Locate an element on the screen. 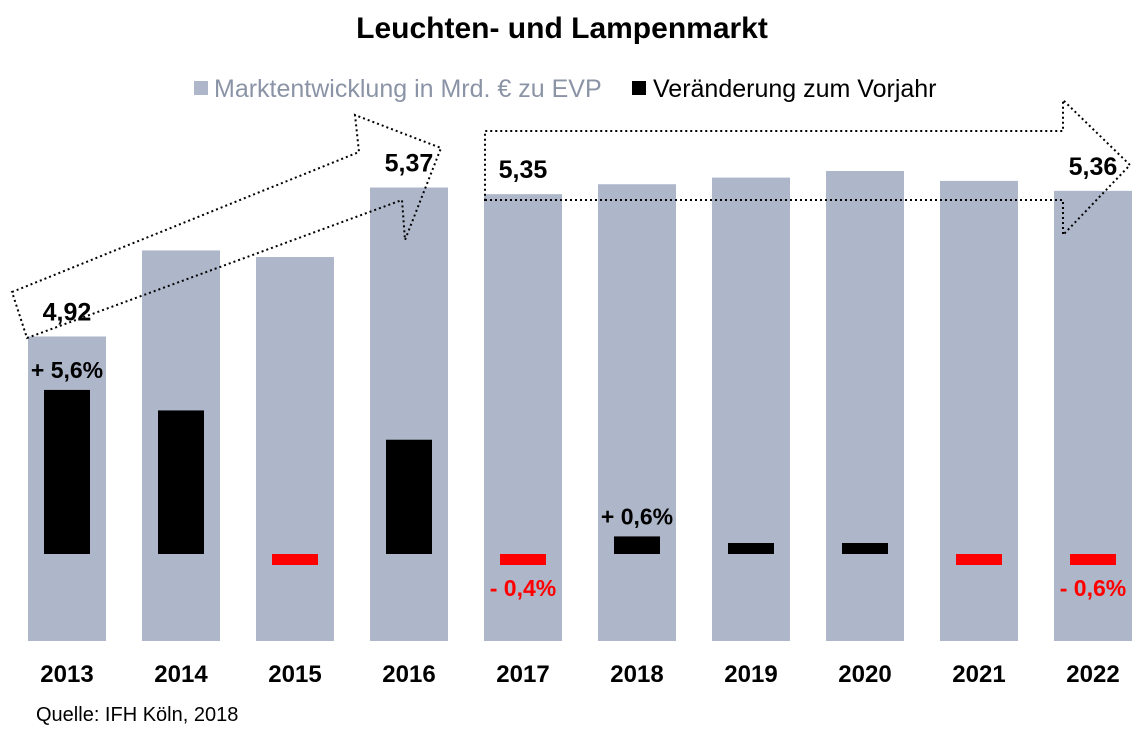  legend-swatch-market is located at coordinates (201, 88).